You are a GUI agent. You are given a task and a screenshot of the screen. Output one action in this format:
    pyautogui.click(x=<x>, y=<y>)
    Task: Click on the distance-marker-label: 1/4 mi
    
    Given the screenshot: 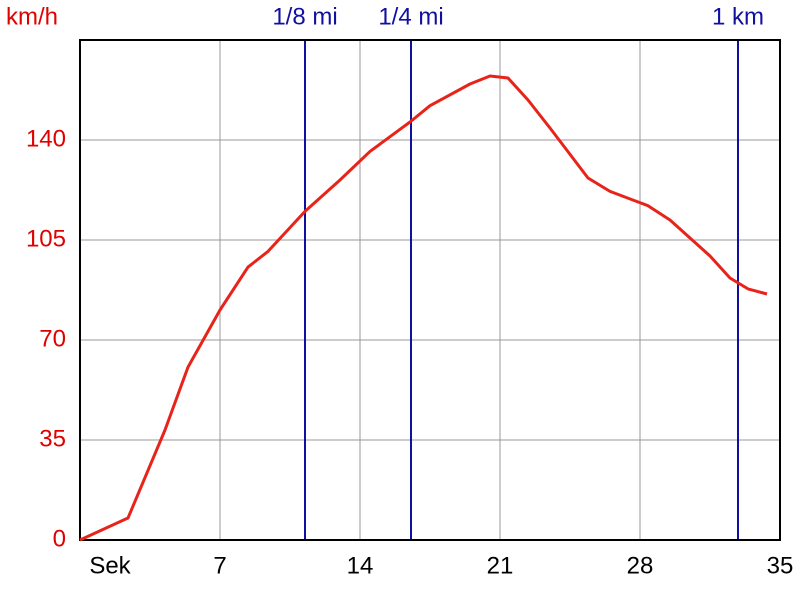 What is the action you would take?
    pyautogui.click(x=410, y=16)
    